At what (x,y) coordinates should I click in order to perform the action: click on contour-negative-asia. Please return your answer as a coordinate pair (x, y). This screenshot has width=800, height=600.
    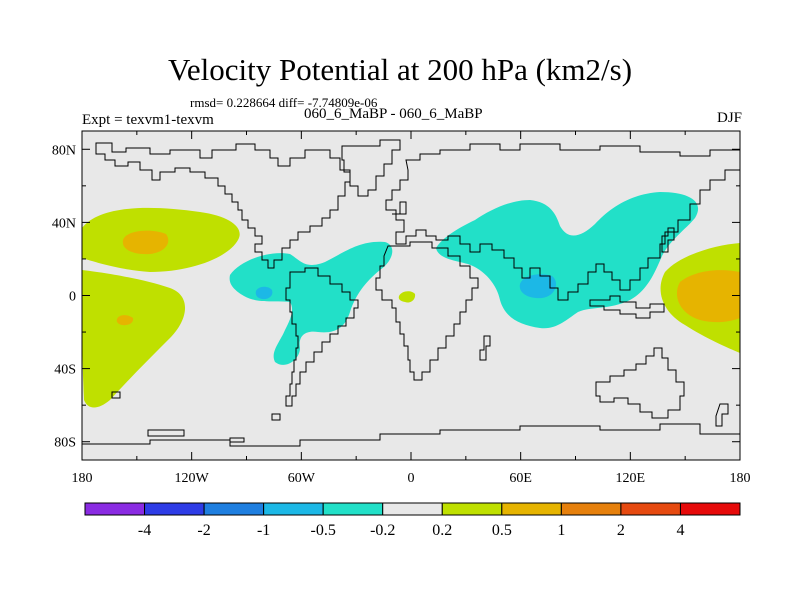
    Looking at the image, I should click on (567, 260).